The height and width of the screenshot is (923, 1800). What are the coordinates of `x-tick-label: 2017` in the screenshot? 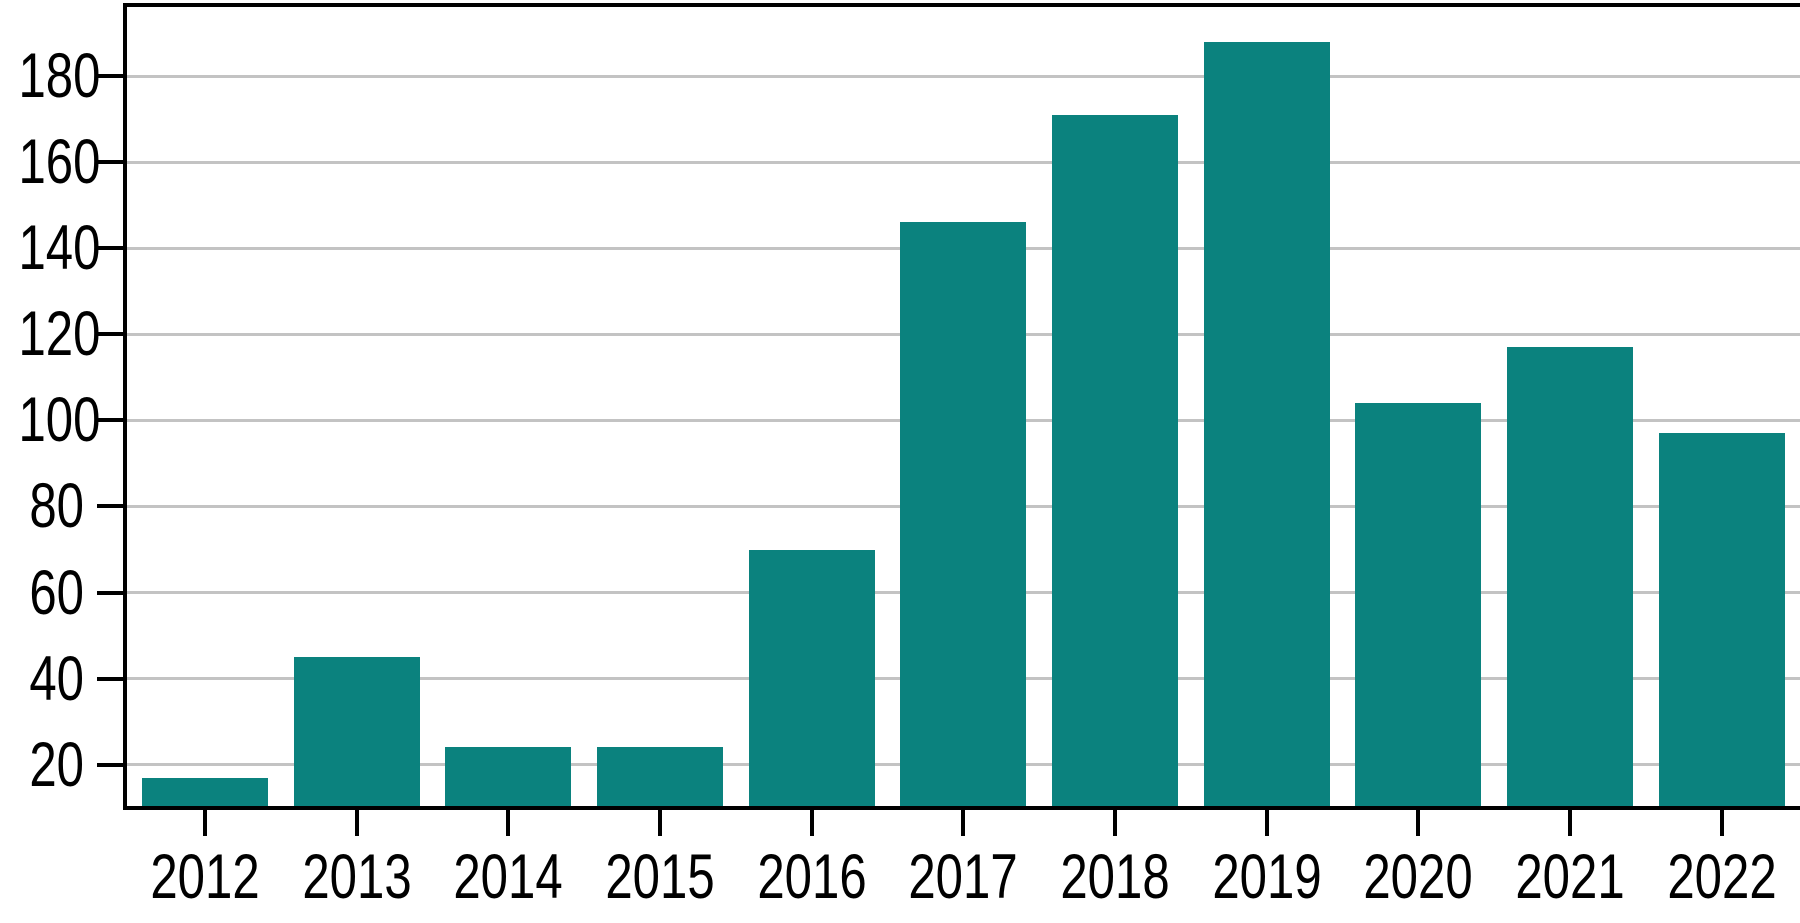 It's located at (963, 877).